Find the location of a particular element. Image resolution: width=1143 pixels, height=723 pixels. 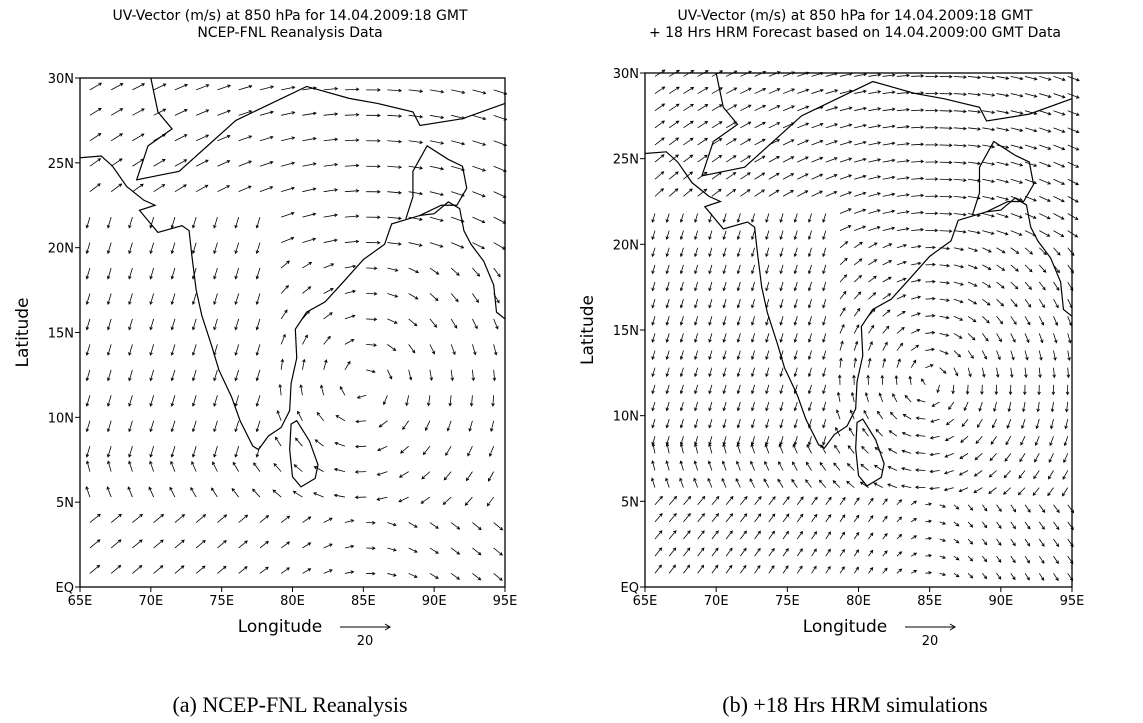

reference-label: 20 is located at coordinates (365, 641).